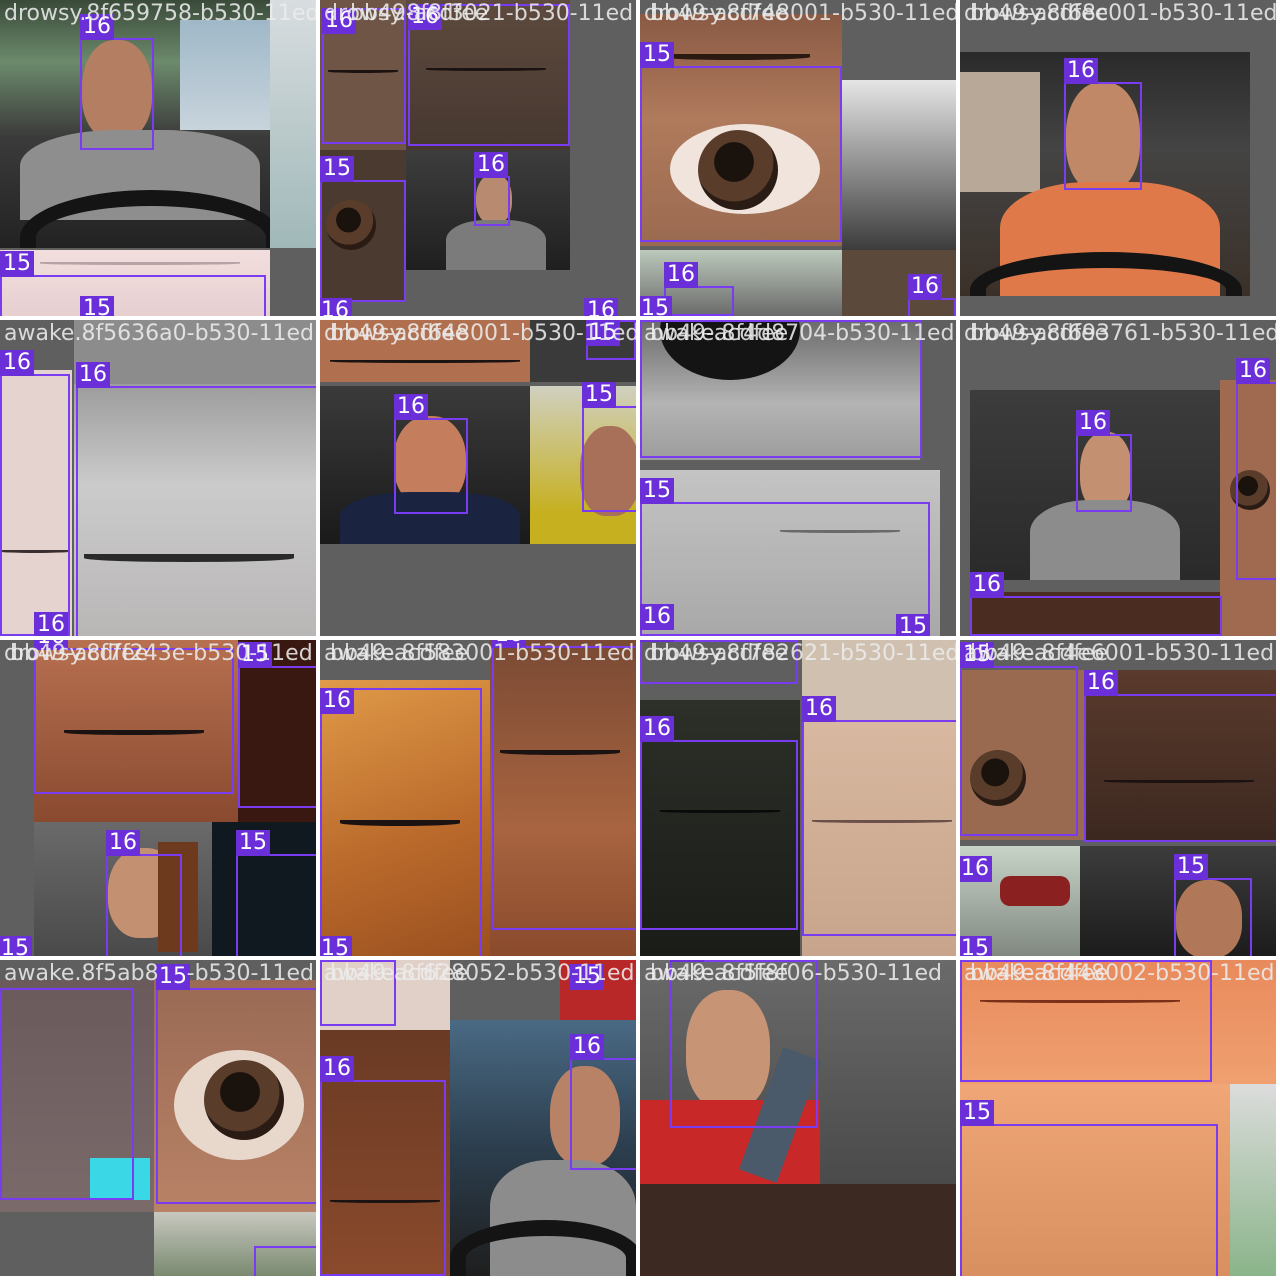  I want to click on tile-filename: drowsy.8f8f3021-b530-11ed, so click(479, 13).